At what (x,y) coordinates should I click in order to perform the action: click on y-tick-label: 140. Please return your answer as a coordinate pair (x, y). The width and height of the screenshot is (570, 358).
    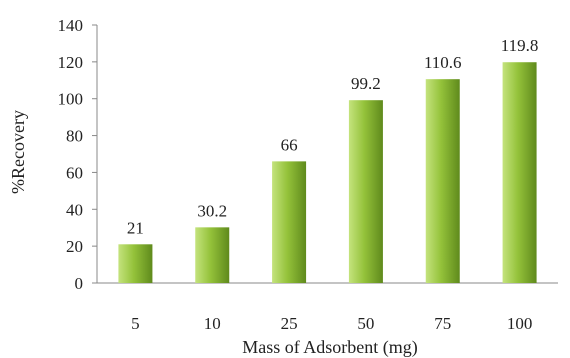
    Looking at the image, I should click on (71, 25).